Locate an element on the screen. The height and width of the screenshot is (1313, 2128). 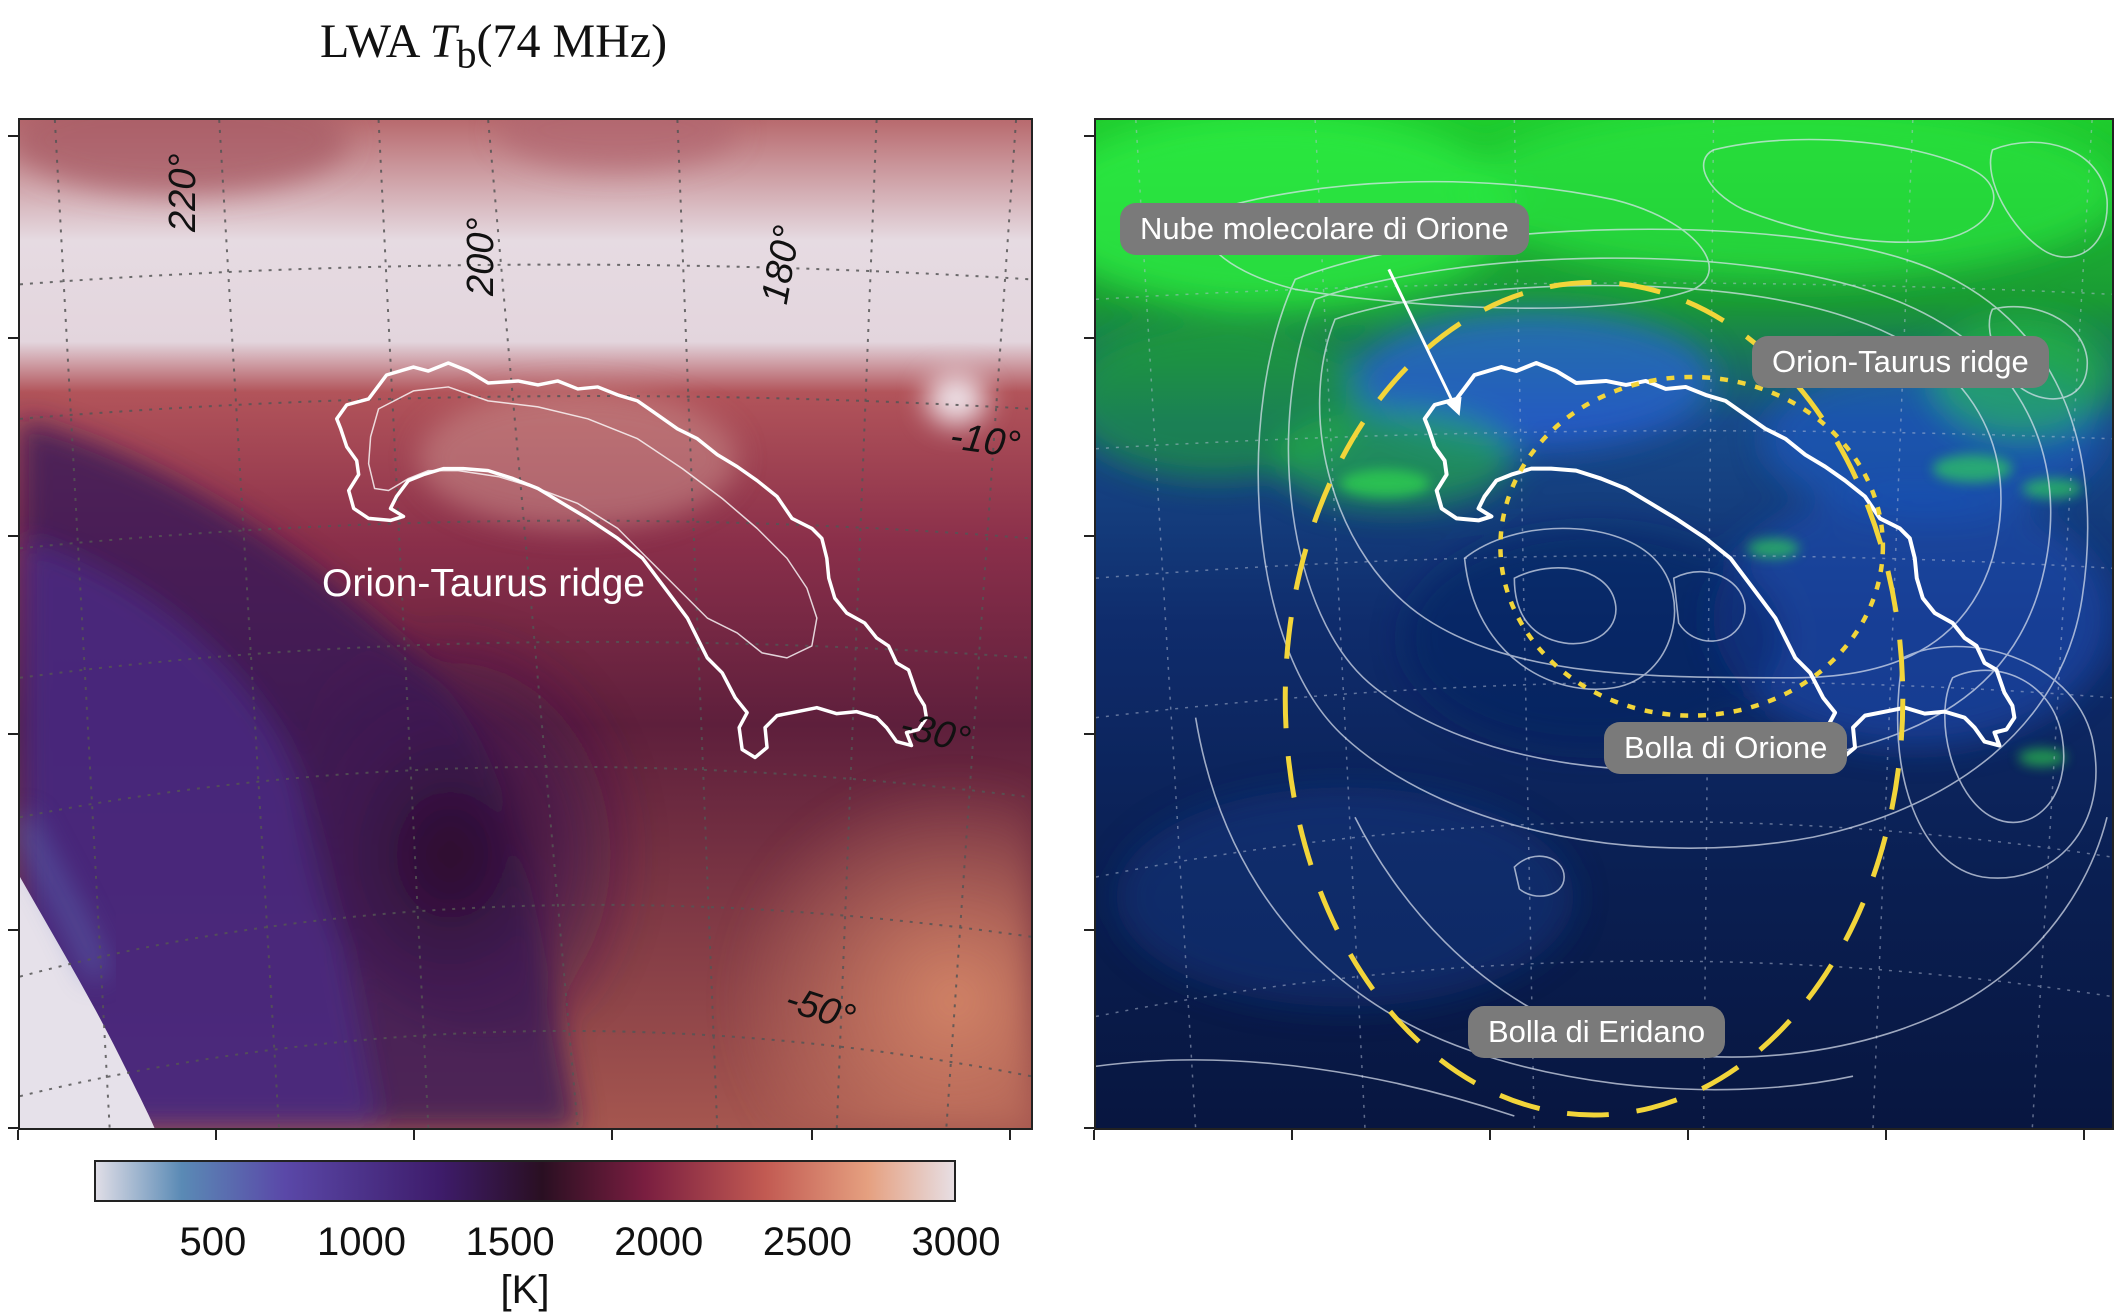
molecular-cloud-label: Nube molecolare di Orione is located at coordinates (1324, 229).